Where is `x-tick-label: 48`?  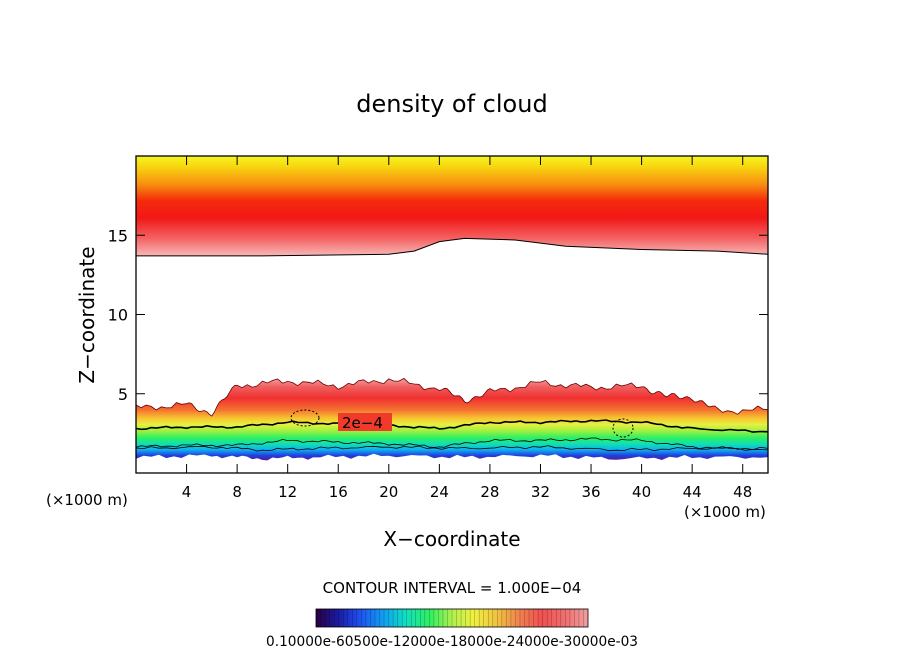
x-tick-label: 48 is located at coordinates (742, 492).